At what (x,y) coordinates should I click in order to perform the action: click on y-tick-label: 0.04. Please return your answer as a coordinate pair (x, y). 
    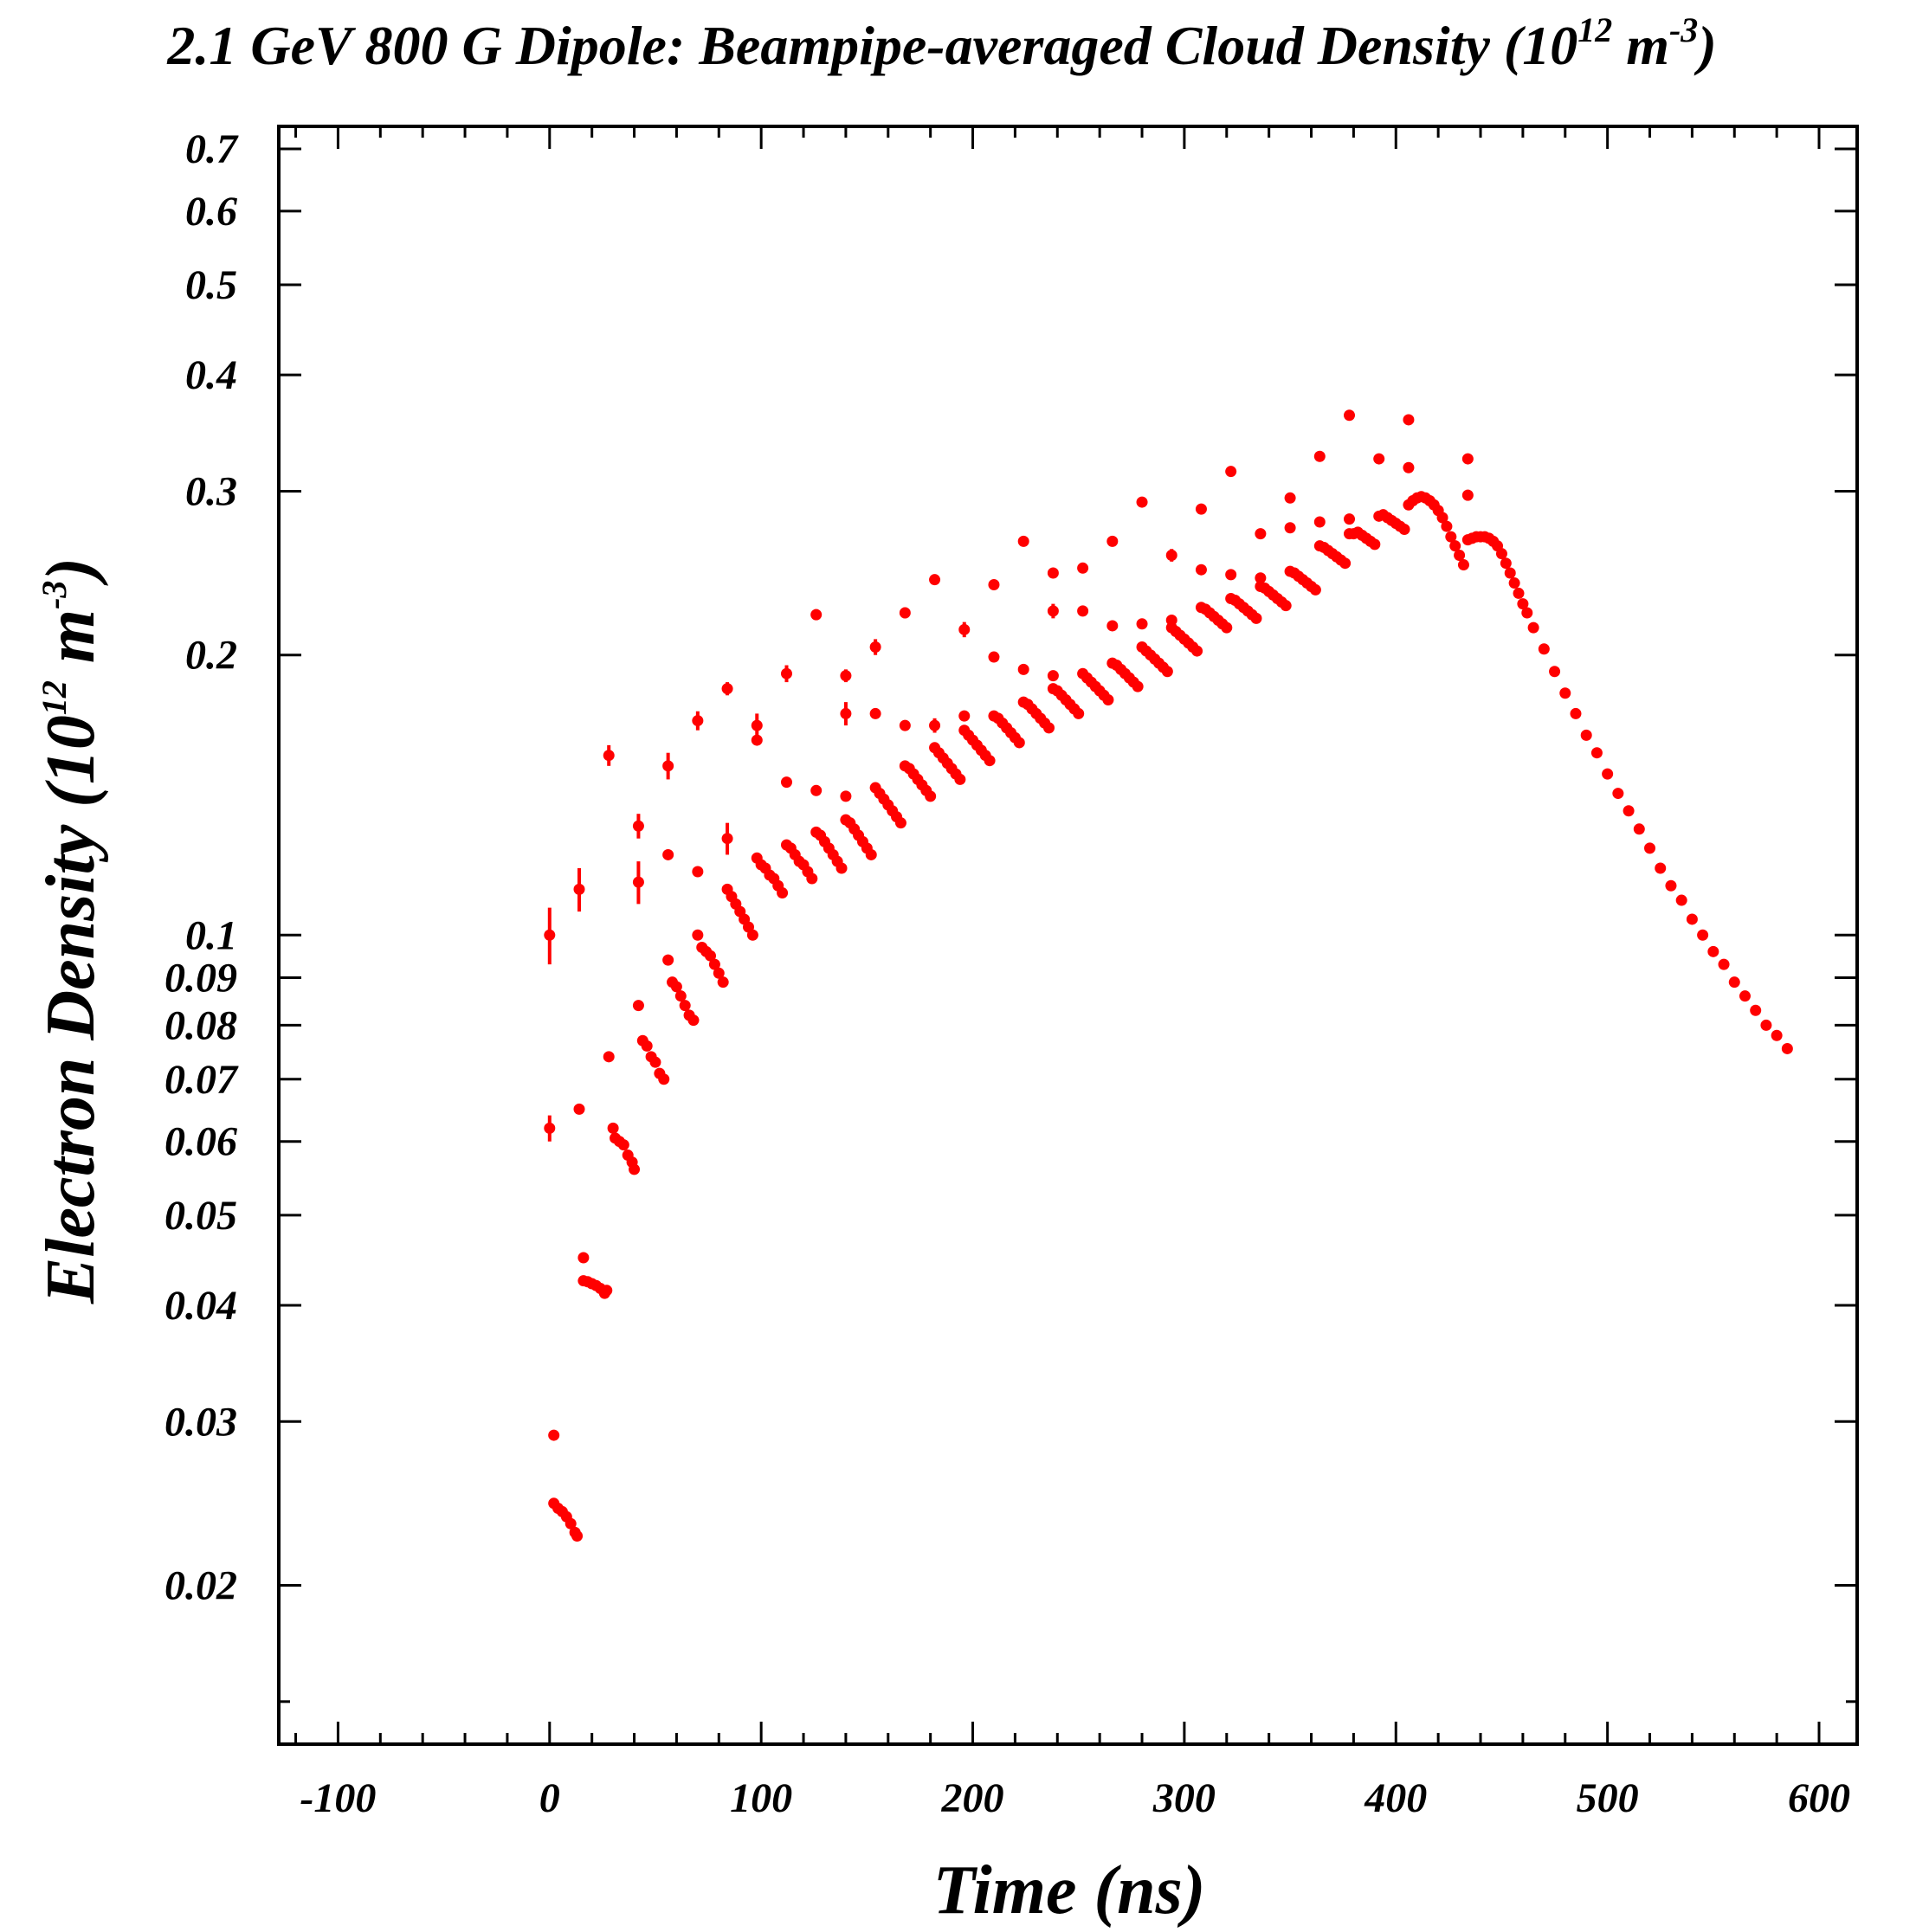
    Looking at the image, I should click on (201, 1306).